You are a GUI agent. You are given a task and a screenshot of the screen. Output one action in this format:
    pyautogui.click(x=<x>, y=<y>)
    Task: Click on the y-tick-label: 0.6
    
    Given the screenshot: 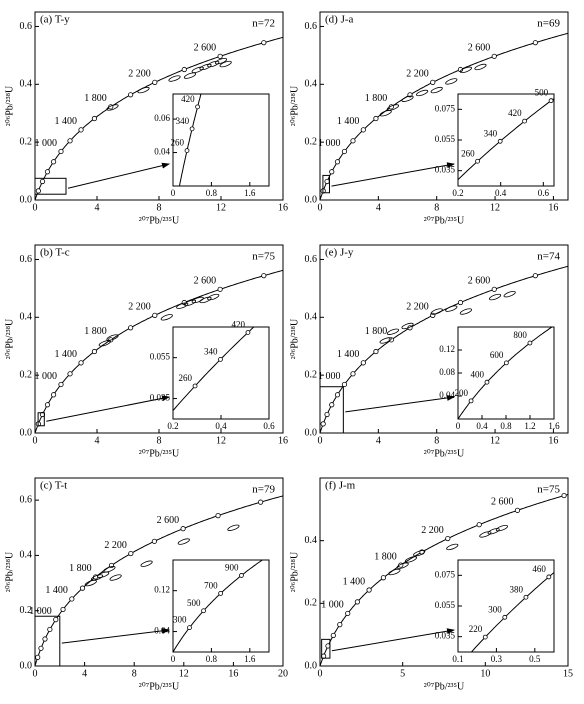 What is the action you would take?
    pyautogui.click(x=26, y=26)
    